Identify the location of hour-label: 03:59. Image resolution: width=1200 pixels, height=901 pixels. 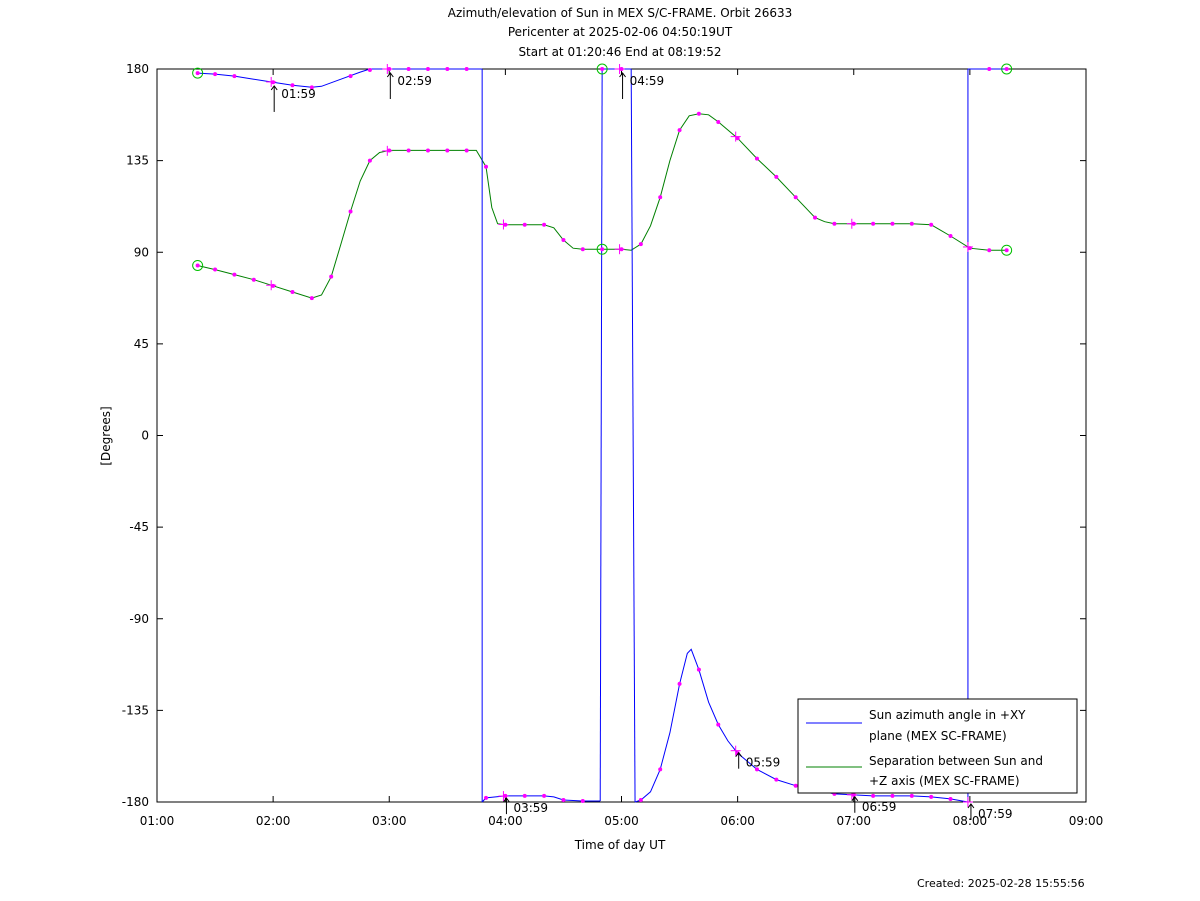
(530, 808).